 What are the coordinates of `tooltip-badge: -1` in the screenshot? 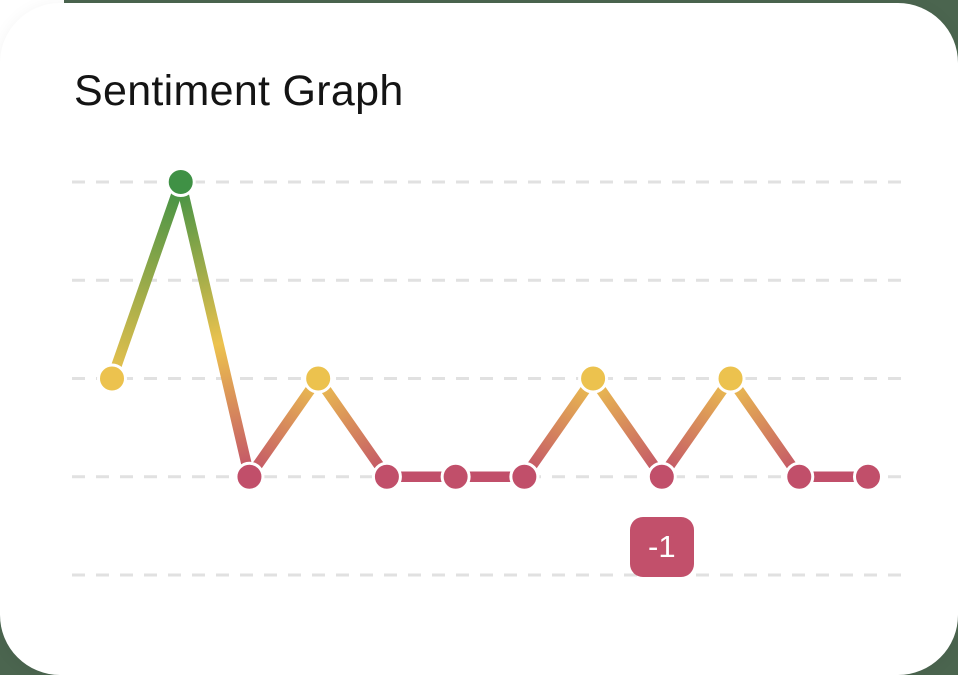 It's located at (661, 546).